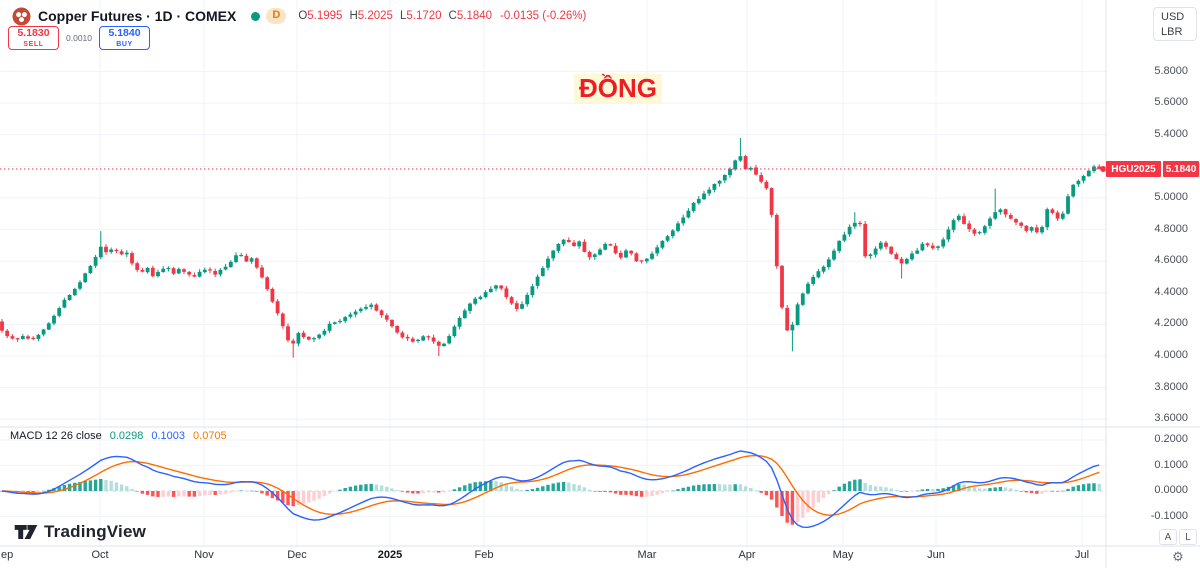 Image resolution: width=1200 pixels, height=568 pixels. Describe the element at coordinates (1168, 537) in the screenshot. I see `auto-scale-button: A` at that location.